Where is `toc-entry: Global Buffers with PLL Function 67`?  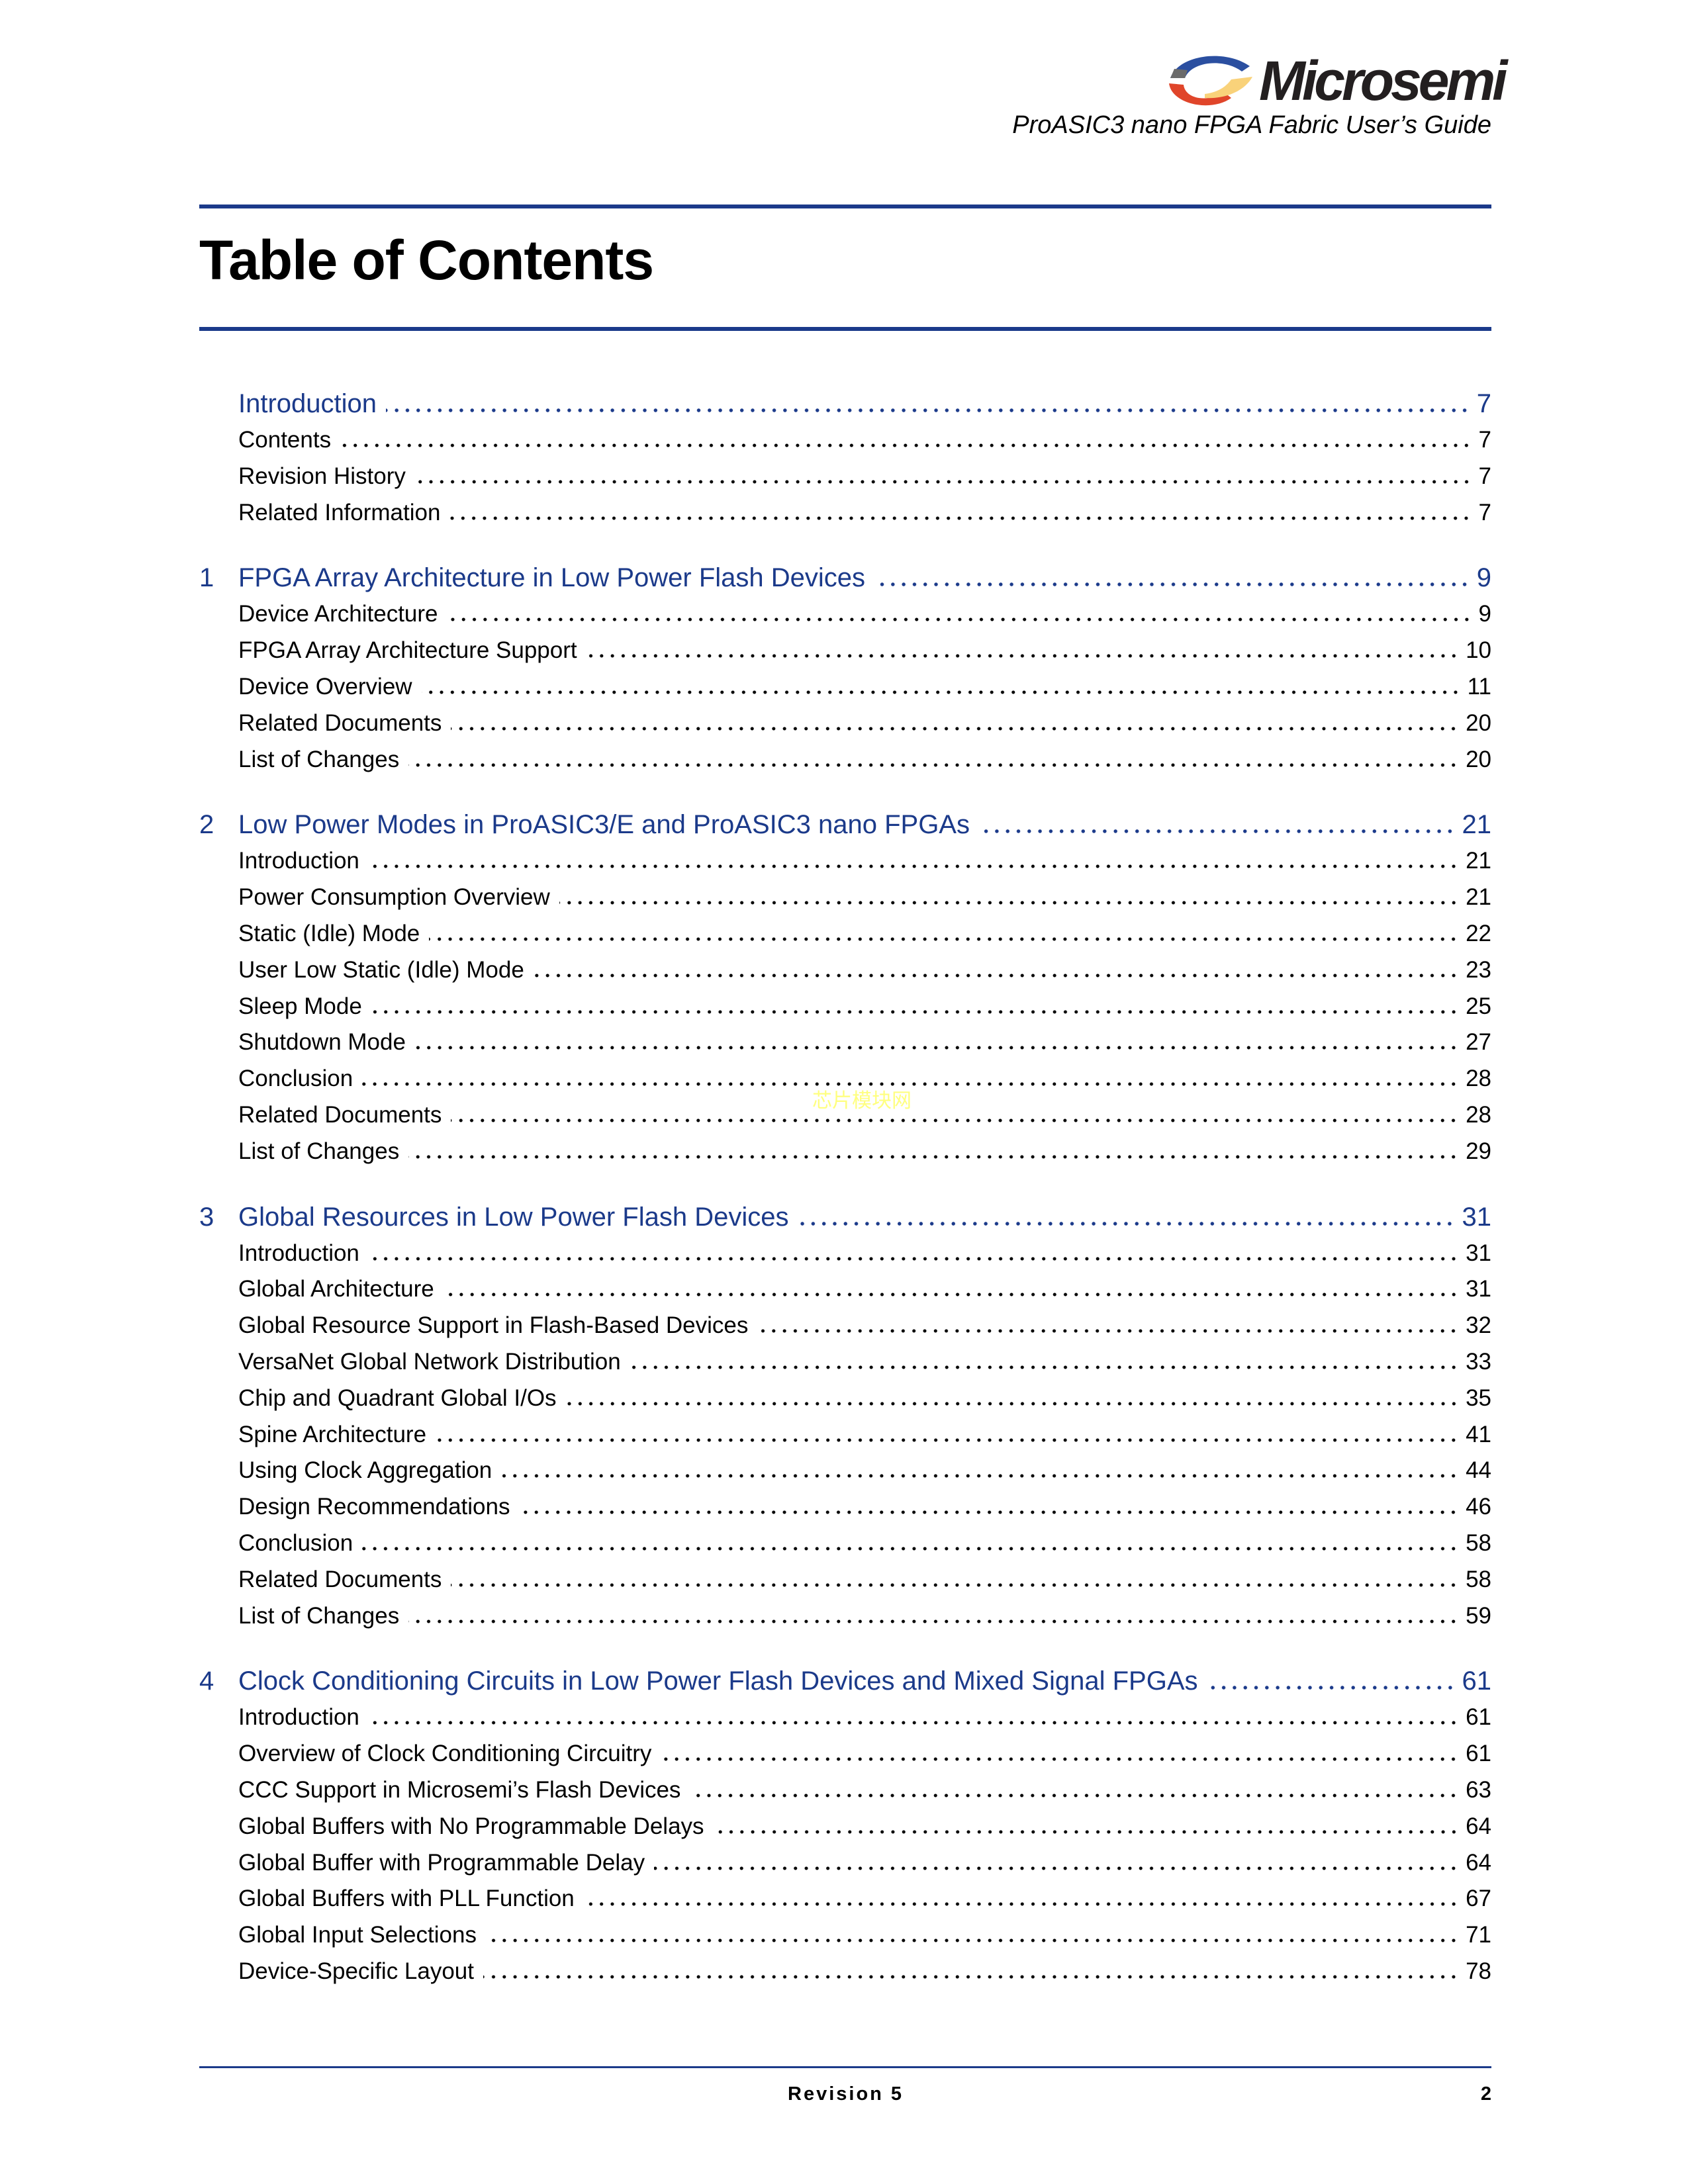 toc-entry: Global Buffers with PLL Function 67 is located at coordinates (845, 1904).